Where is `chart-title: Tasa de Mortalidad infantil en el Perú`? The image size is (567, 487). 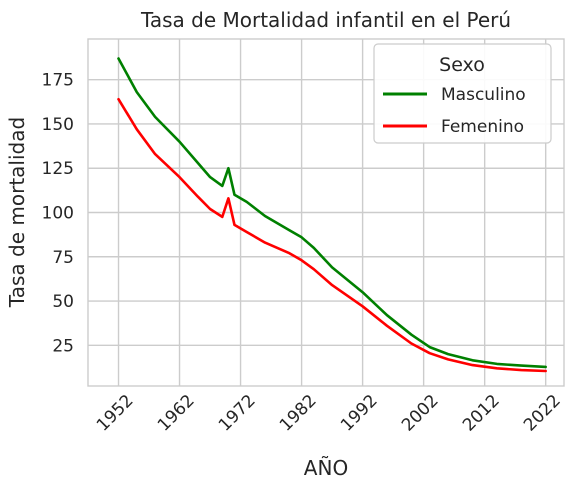 chart-title: Tasa de Mortalidad infantil en el Perú is located at coordinates (325, 20).